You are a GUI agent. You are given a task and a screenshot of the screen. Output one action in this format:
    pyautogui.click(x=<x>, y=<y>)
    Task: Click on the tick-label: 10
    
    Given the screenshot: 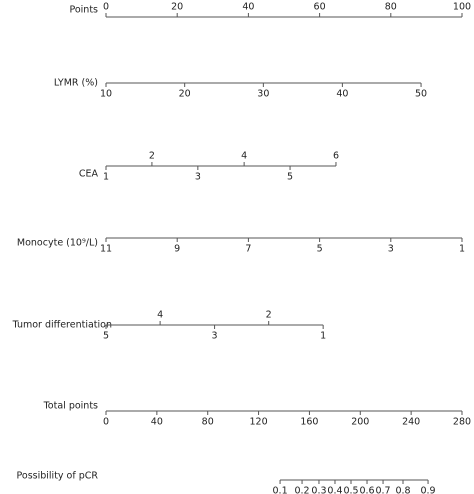 What is the action you would take?
    pyautogui.click(x=106, y=94)
    